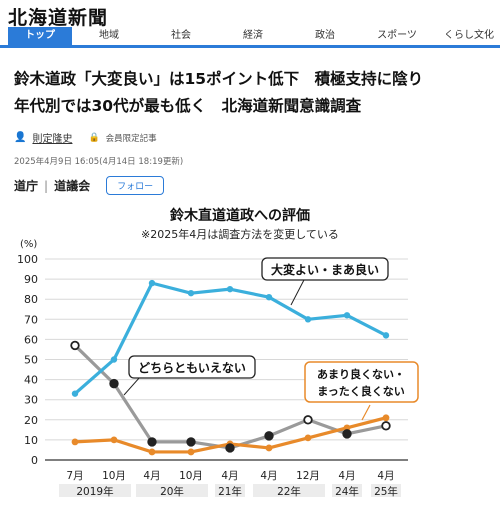 The width and height of the screenshot is (500, 506). I want to click on nav-culture: くらし文化, so click(469, 35).